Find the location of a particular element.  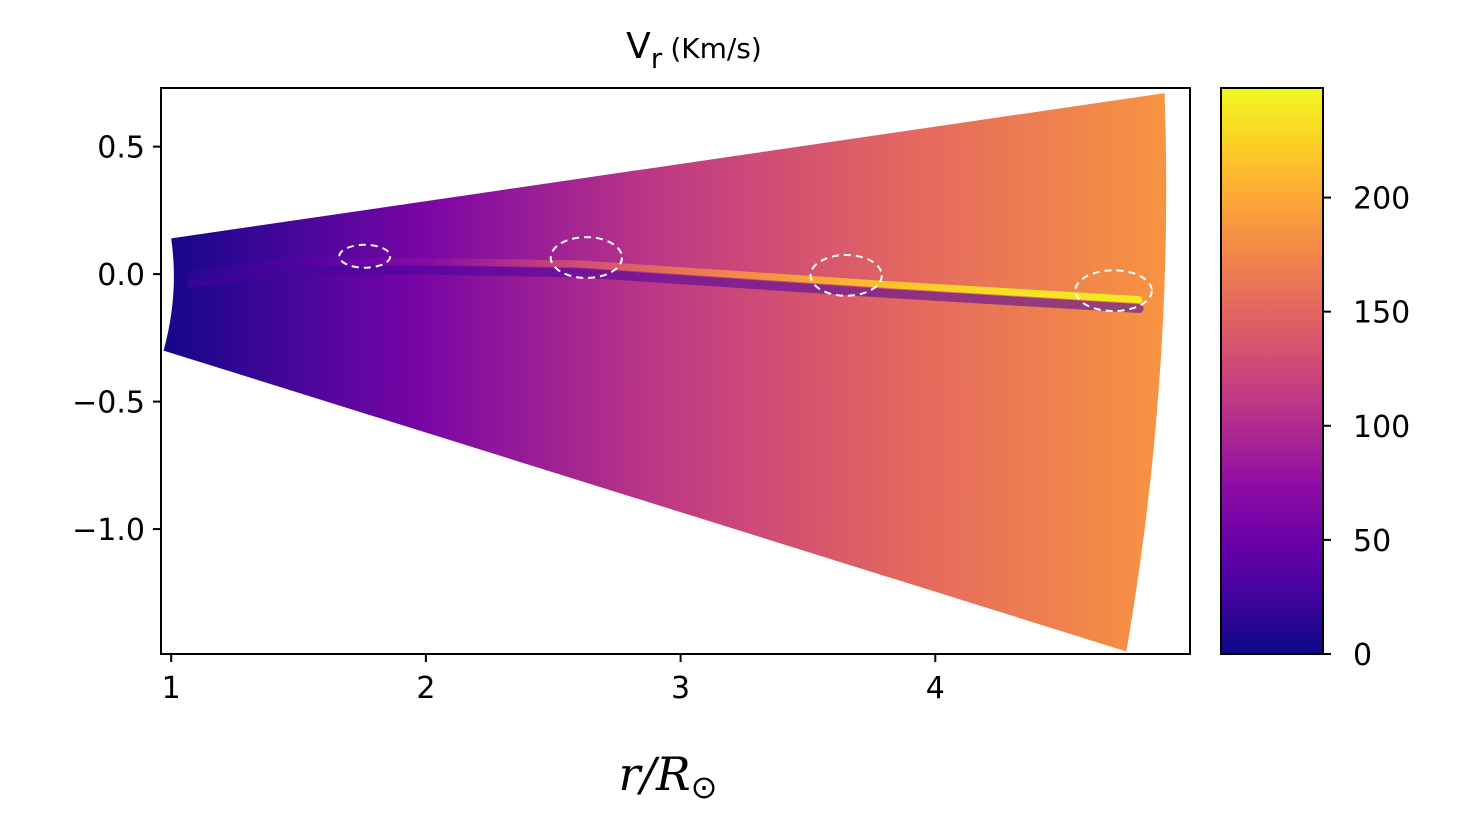

colorbar-tick-label-200: 200 is located at coordinates (1381, 199).